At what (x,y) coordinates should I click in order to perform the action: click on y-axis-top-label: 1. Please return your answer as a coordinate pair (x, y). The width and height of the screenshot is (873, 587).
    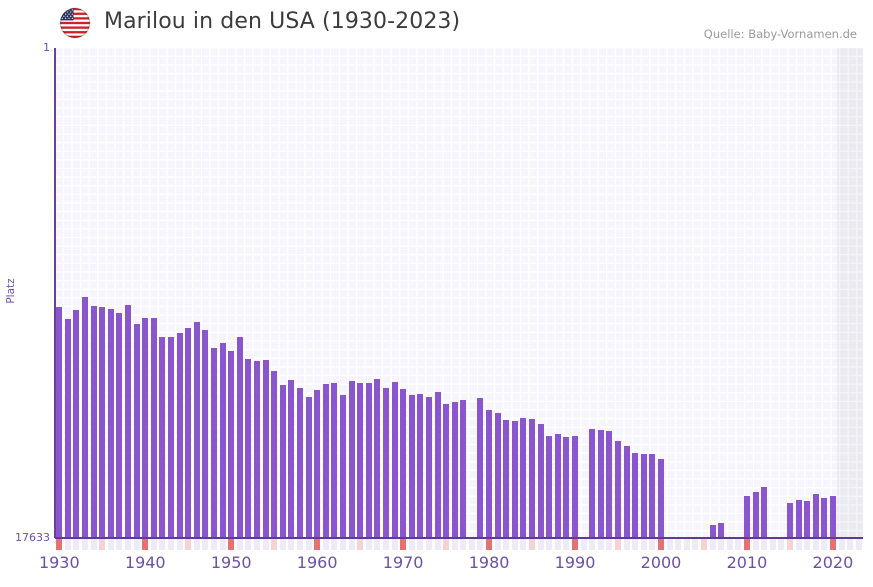
    Looking at the image, I should click on (46, 47).